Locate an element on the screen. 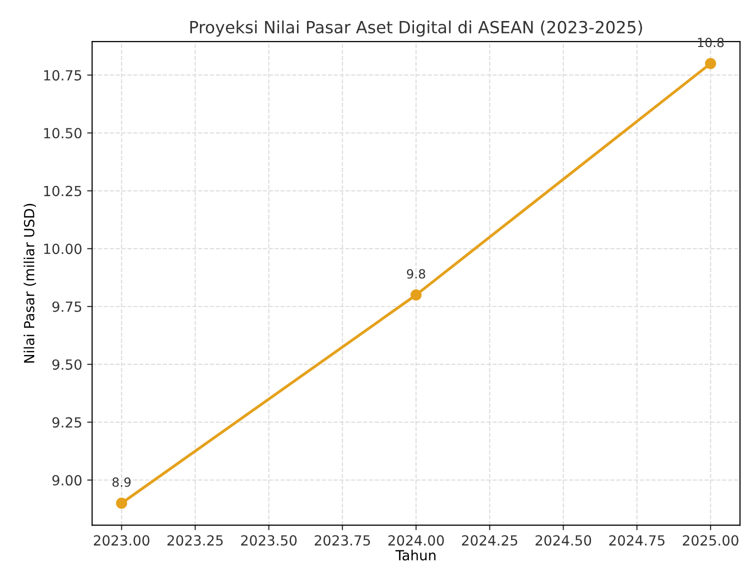 The height and width of the screenshot is (569, 749). y-tick-label: 10.50 is located at coordinates (63, 133).